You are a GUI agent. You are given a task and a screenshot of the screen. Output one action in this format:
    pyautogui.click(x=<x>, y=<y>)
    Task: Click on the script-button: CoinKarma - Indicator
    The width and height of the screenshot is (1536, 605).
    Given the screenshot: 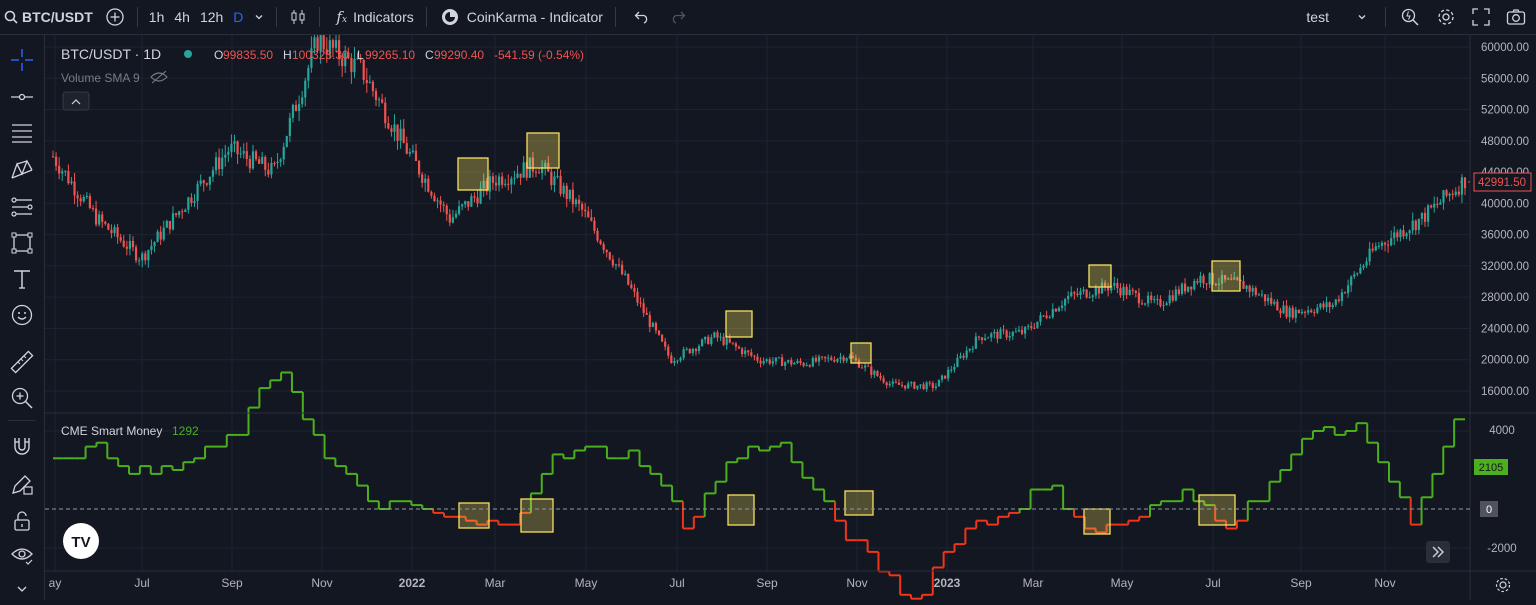 What is the action you would take?
    pyautogui.click(x=521, y=17)
    